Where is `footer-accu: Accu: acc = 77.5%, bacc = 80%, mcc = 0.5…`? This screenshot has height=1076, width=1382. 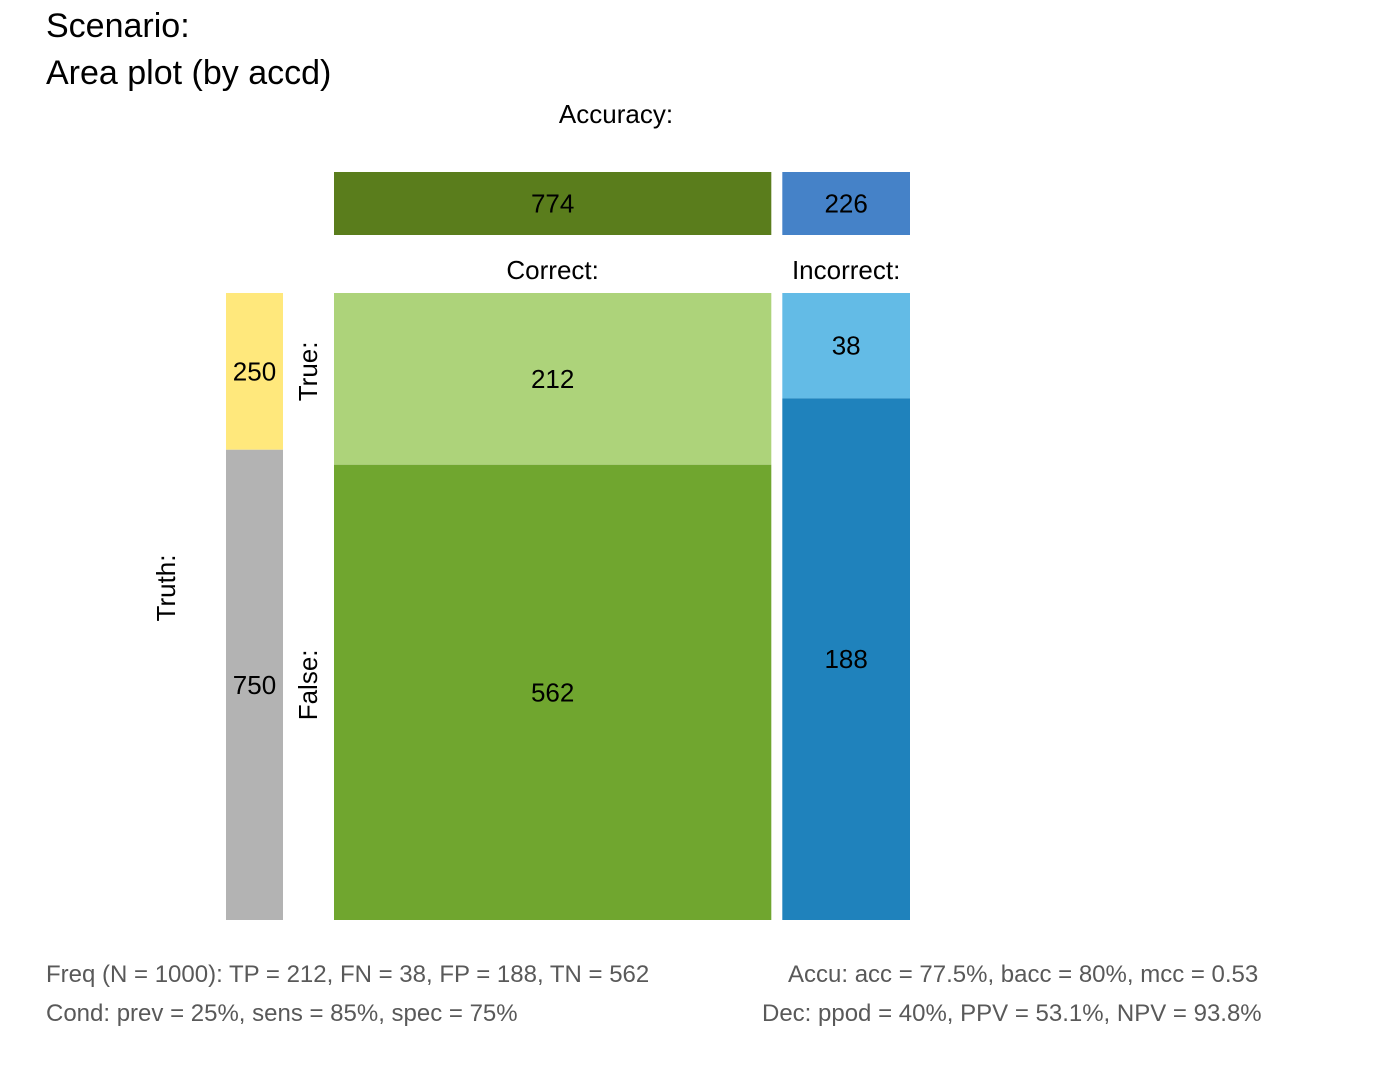
footer-accu: Accu: acc = 77.5%, bacc = 80%, mcc = 0.5… is located at coordinates (1023, 974).